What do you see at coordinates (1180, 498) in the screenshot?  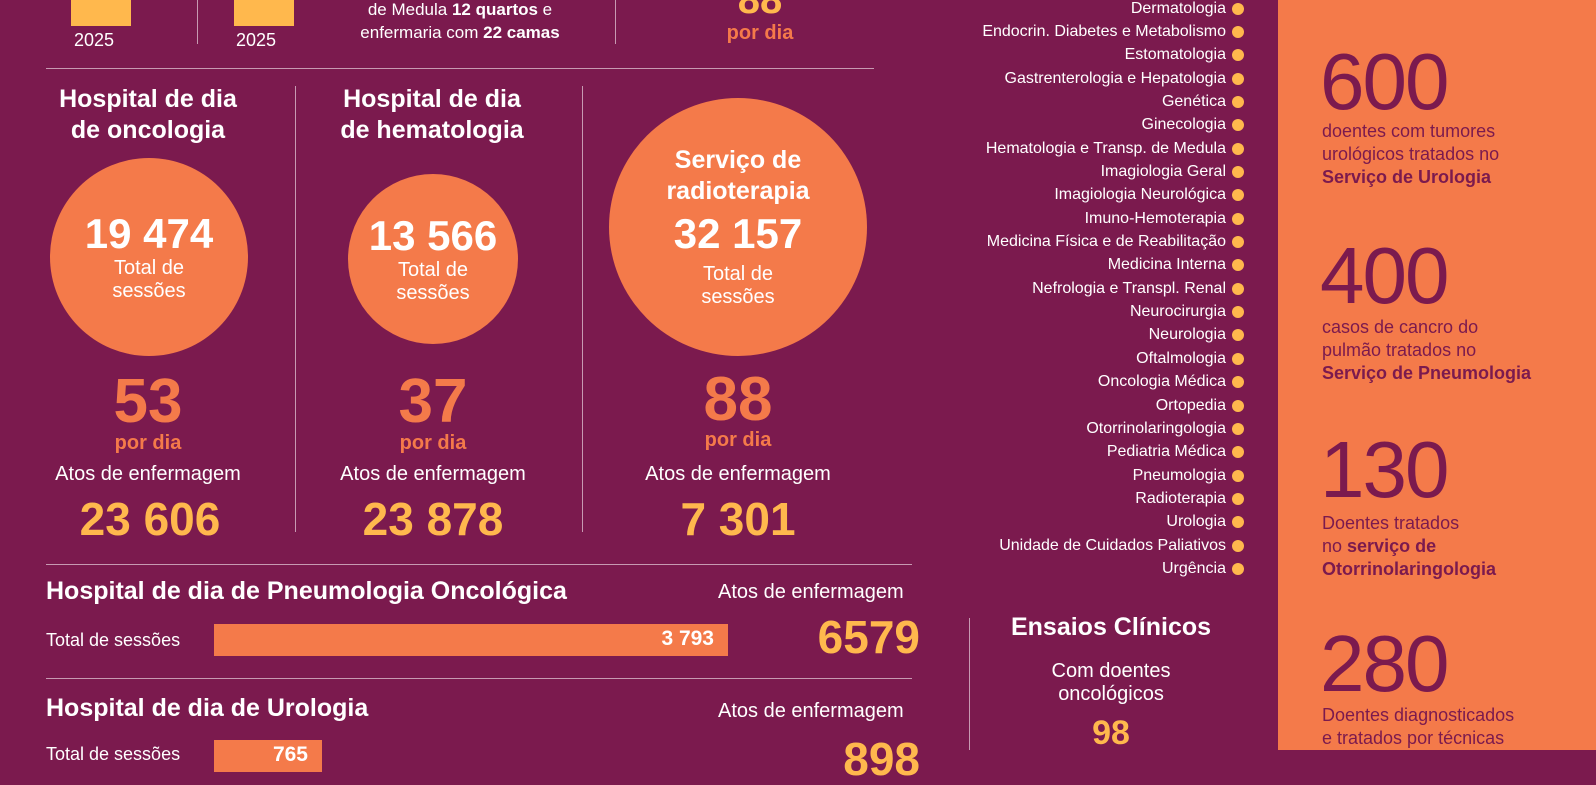 I see `specialty-label: Radioterapia` at bounding box center [1180, 498].